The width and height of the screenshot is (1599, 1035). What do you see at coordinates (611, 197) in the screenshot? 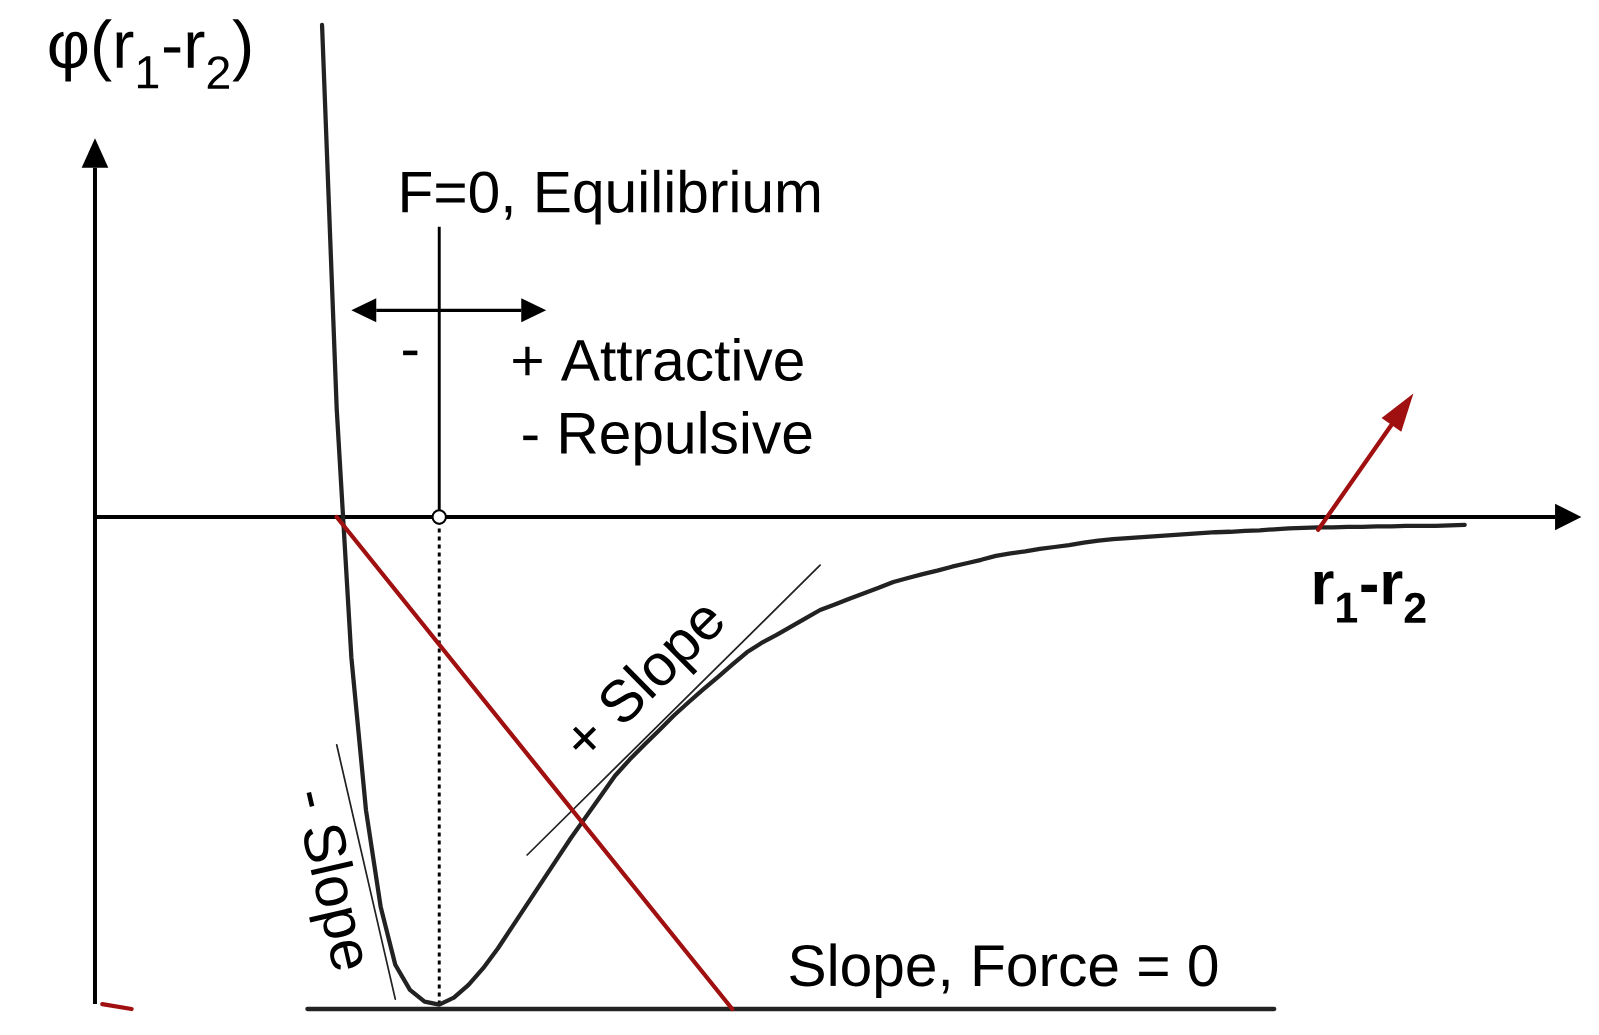
I see `annotation: F=0, Equilibrium` at bounding box center [611, 197].